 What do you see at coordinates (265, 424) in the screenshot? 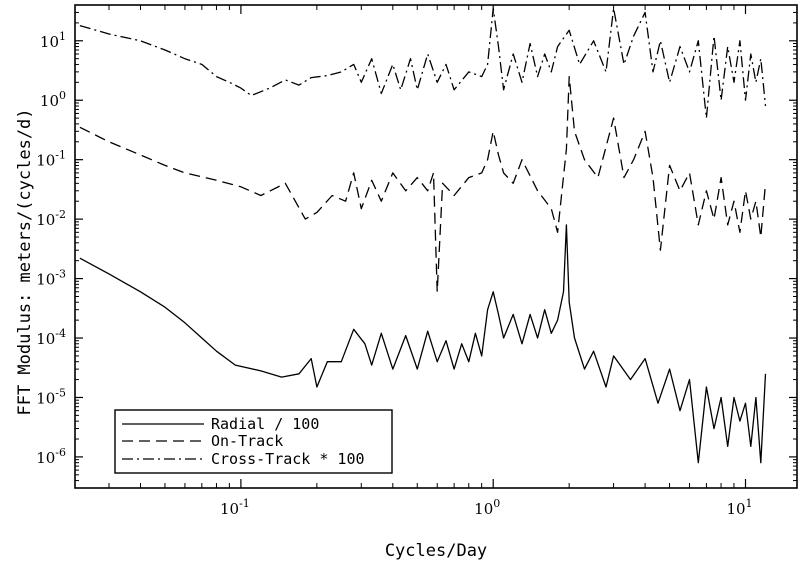
I see `legend-label-radial: Radial / 100` at bounding box center [265, 424].